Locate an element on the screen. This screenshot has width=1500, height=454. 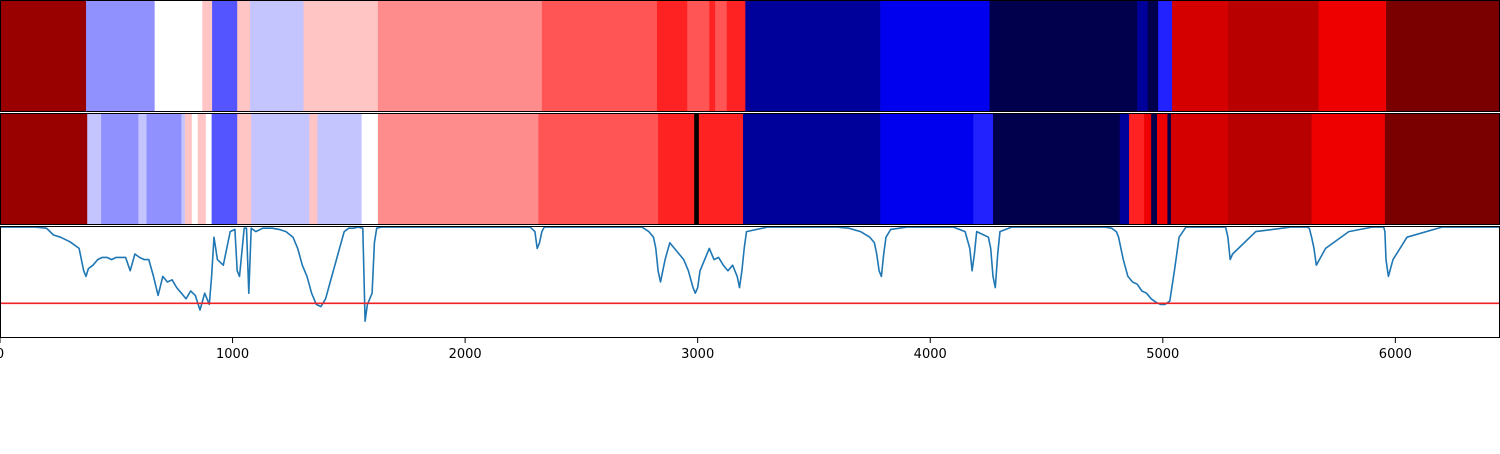
x-tick-label: 5000 is located at coordinates (1162, 354).